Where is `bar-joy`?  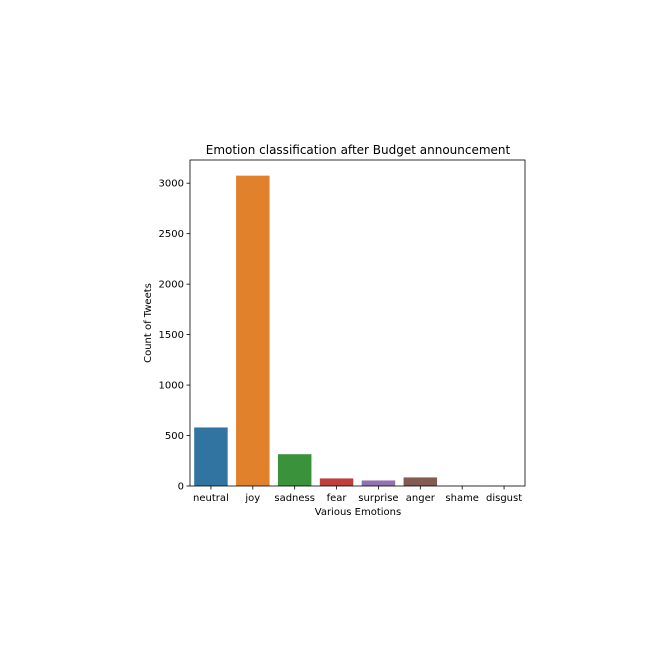 bar-joy is located at coordinates (253, 330).